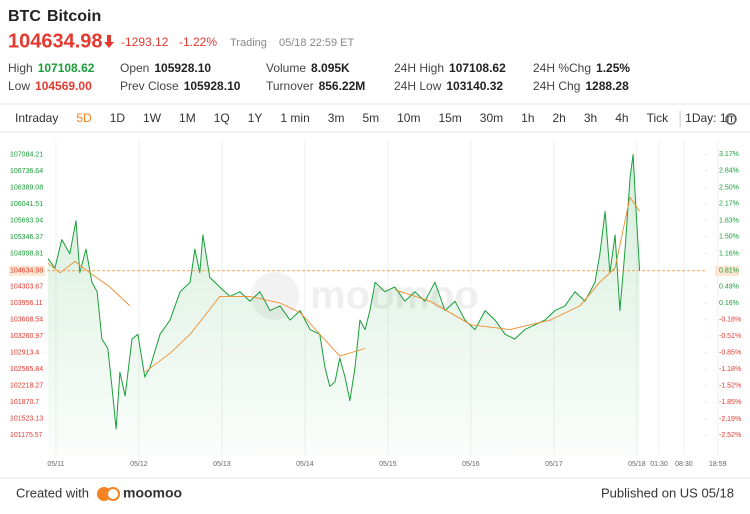 This screenshot has width=750, height=514. I want to click on tab: 2h, so click(559, 118).